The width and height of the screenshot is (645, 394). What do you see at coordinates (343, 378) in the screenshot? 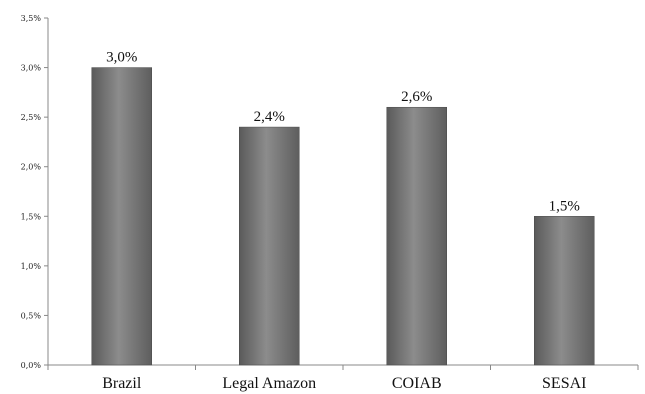
I see `x-axis: Brazil Legal Amazon COIAB SESAI` at bounding box center [343, 378].